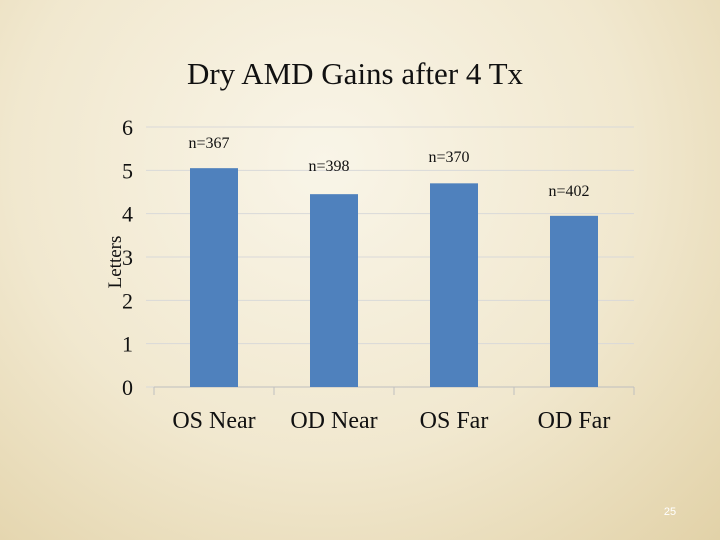 This screenshot has width=720, height=540. I want to click on x-tick-label: OS Near, so click(213, 421).